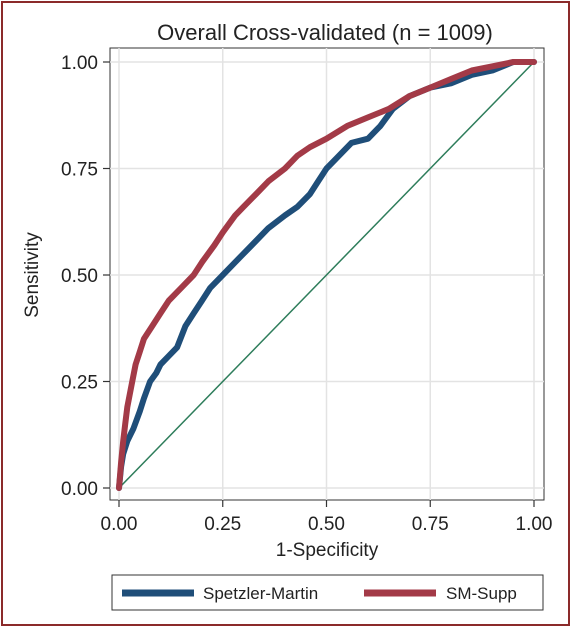  Describe the element at coordinates (325, 32) in the screenshot. I see `chart-title: Overall Cross-validated (n = 1009)` at that location.